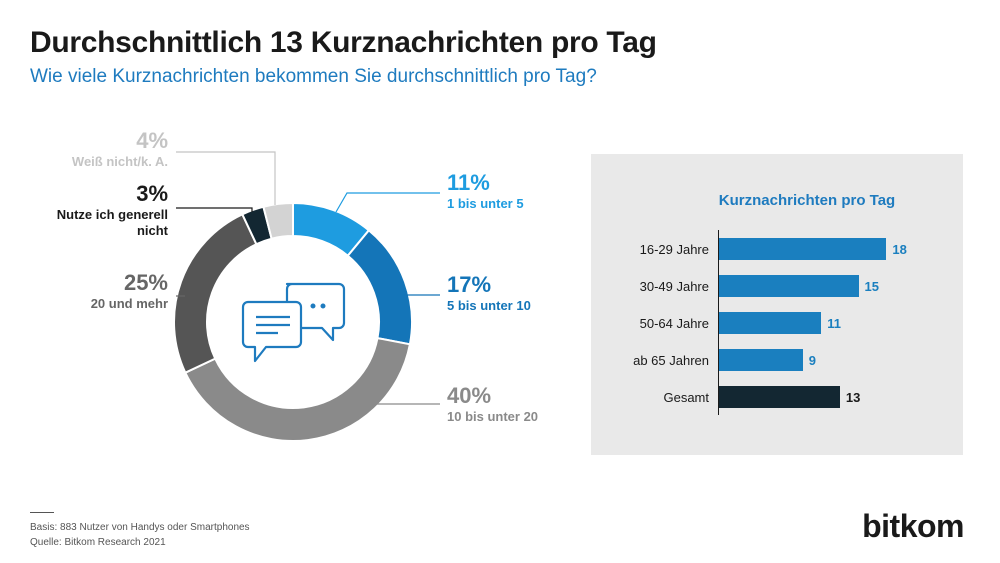  I want to click on footer-divider, so click(42, 512).